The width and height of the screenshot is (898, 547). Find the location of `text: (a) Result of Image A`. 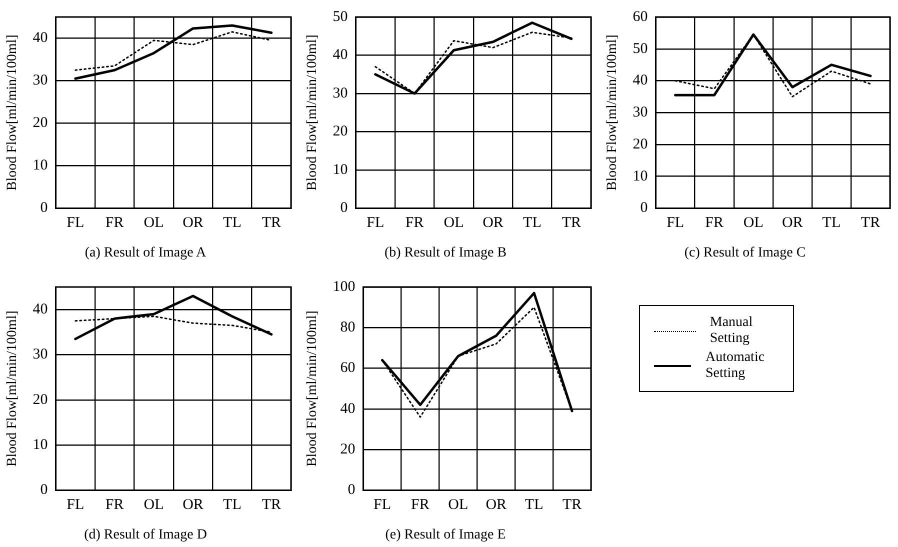

text: (a) Result of Image A is located at coordinates (146, 252).